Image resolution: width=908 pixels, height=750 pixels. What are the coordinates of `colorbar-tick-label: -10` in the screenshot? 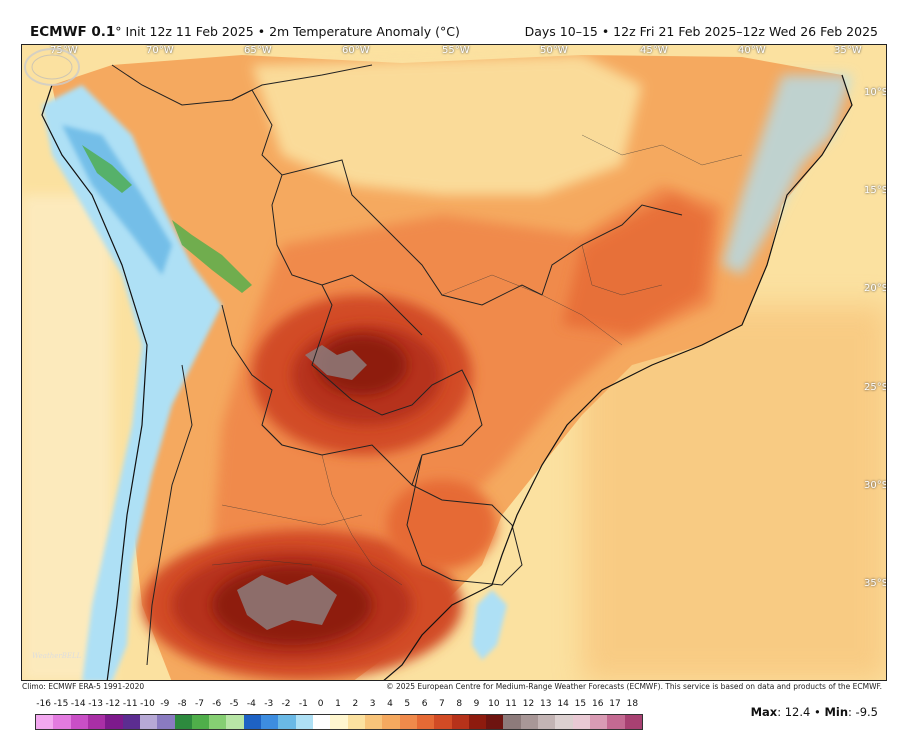 It's located at (147, 704).